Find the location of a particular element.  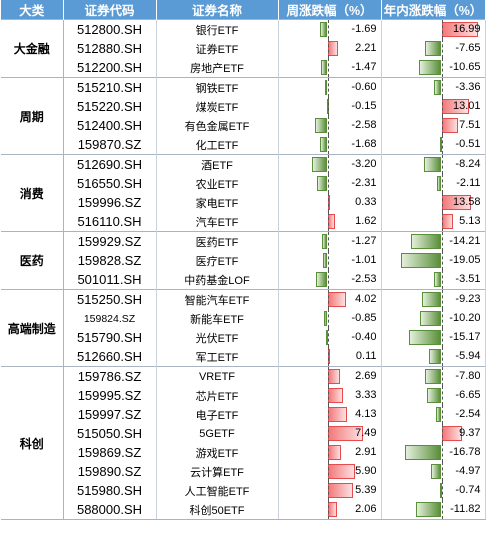

ytd-change-value: 5.13 is located at coordinates (470, 221).